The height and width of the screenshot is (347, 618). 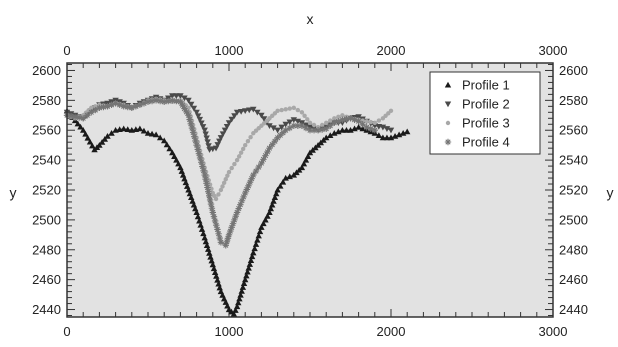 What do you see at coordinates (610, 192) in the screenshot?
I see `y-axis-title-right: y` at bounding box center [610, 192].